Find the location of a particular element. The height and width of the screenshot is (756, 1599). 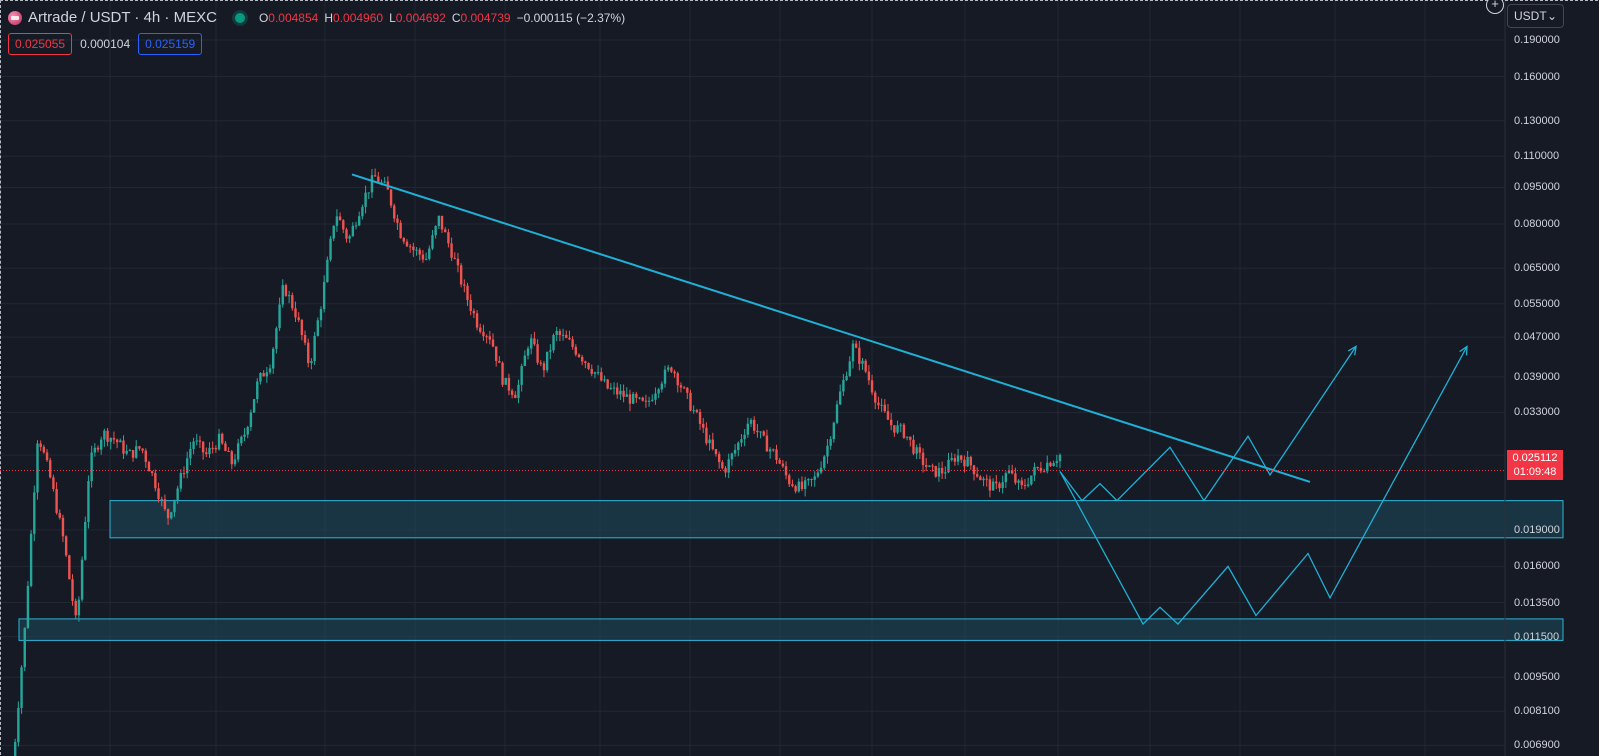

support-zone is located at coordinates (836, 519).